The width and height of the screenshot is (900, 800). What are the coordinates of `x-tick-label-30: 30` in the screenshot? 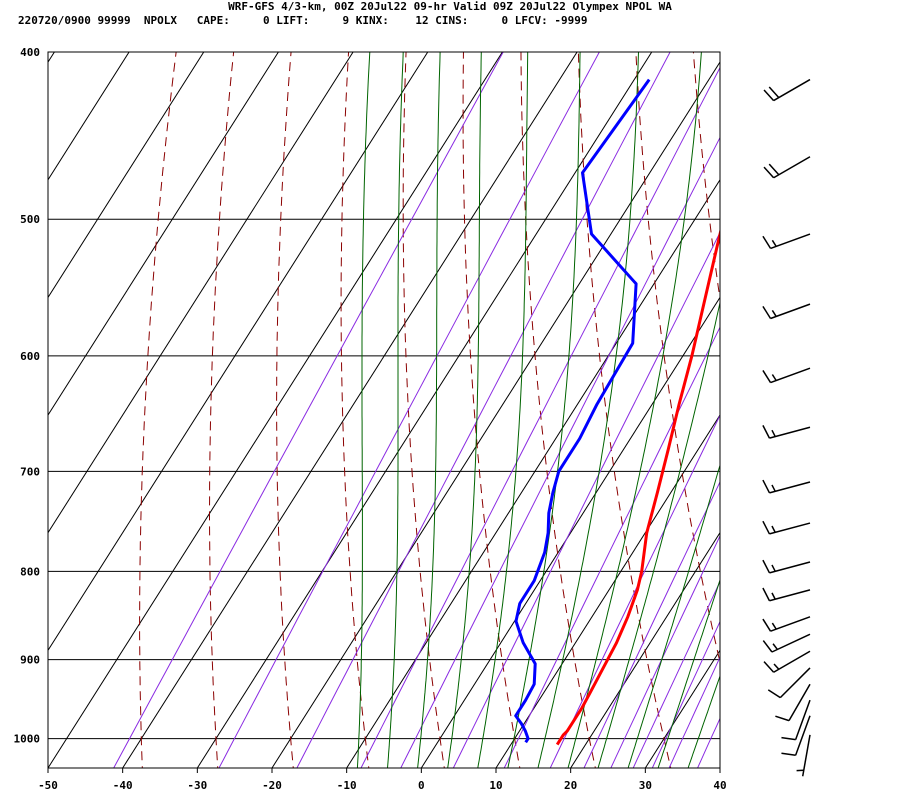 It's located at (645, 785).